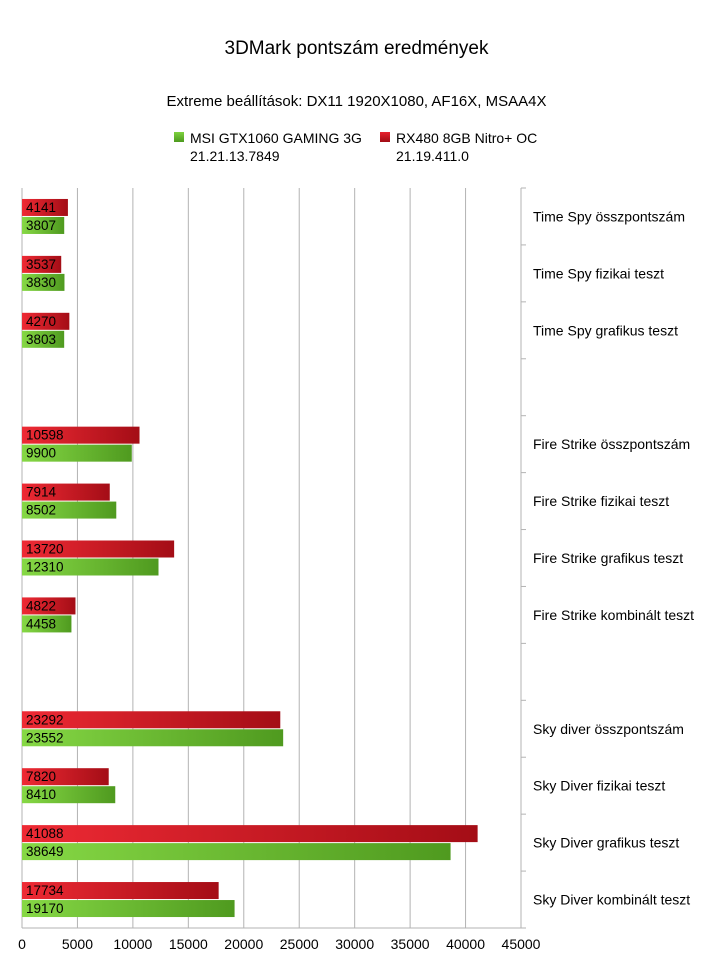  Describe the element at coordinates (45, 567) in the screenshot. I see `data-label: 12310` at that location.